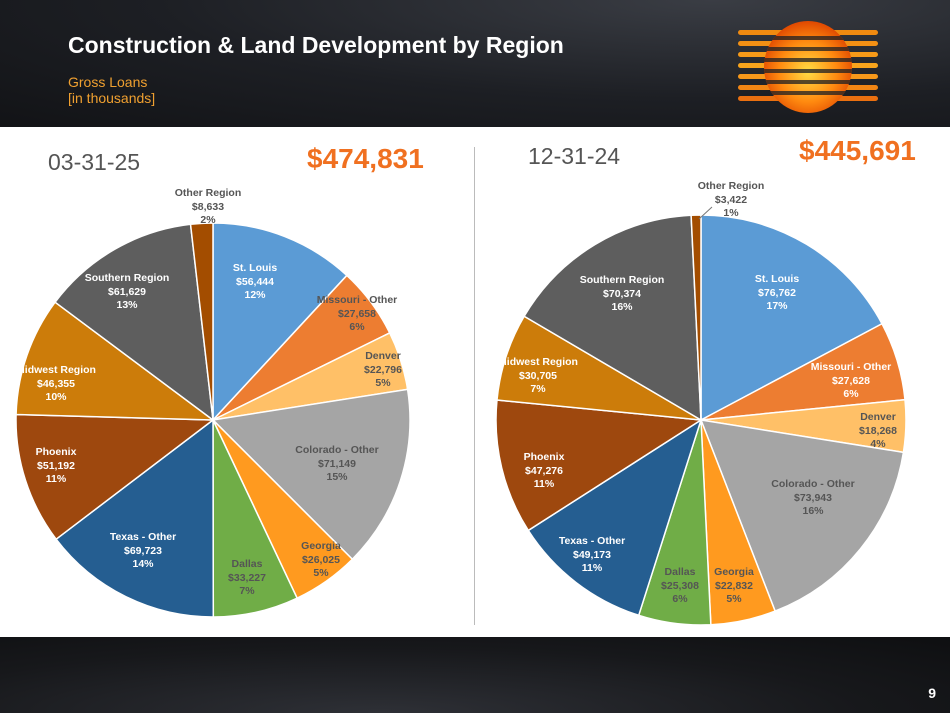  I want to click on slice-amount: $56,444, so click(255, 281).